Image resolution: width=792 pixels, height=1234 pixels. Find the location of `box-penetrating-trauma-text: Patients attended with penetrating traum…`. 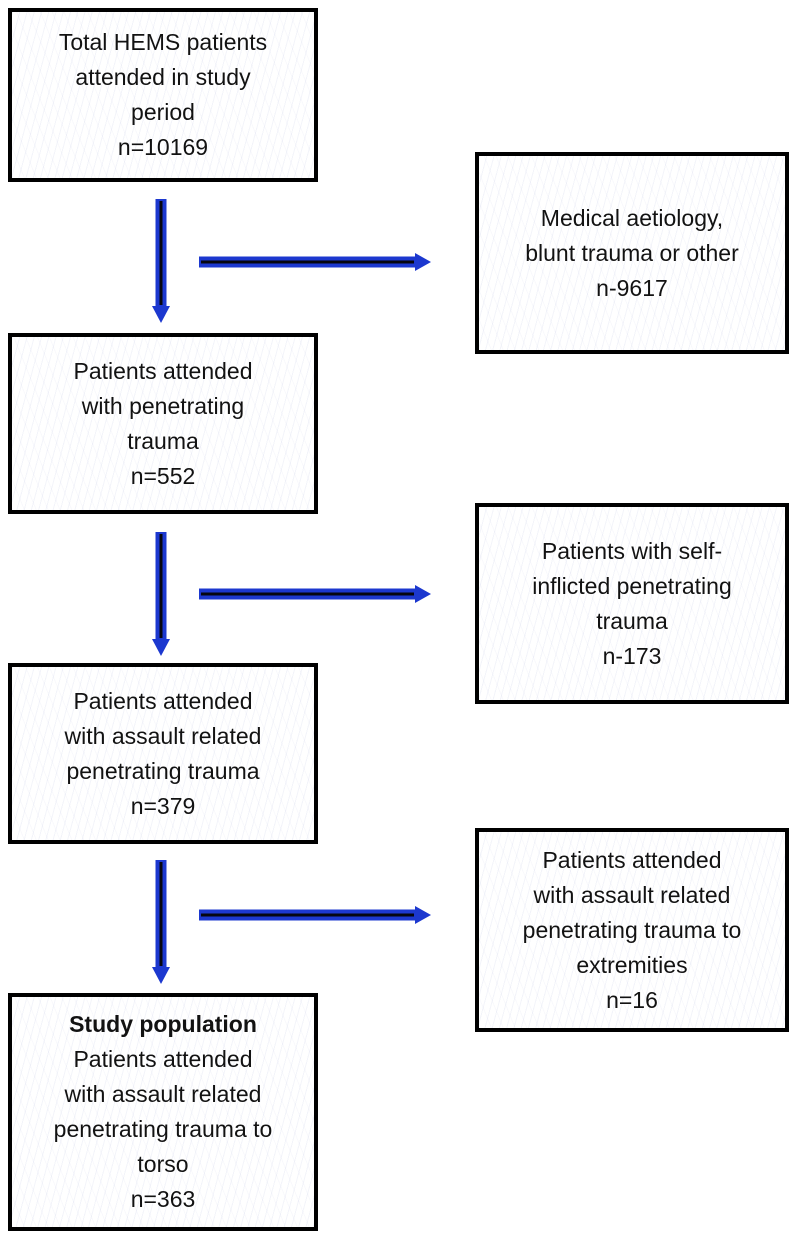

box-penetrating-trauma-text: Patients attended with penetrating traum… is located at coordinates (163, 423).